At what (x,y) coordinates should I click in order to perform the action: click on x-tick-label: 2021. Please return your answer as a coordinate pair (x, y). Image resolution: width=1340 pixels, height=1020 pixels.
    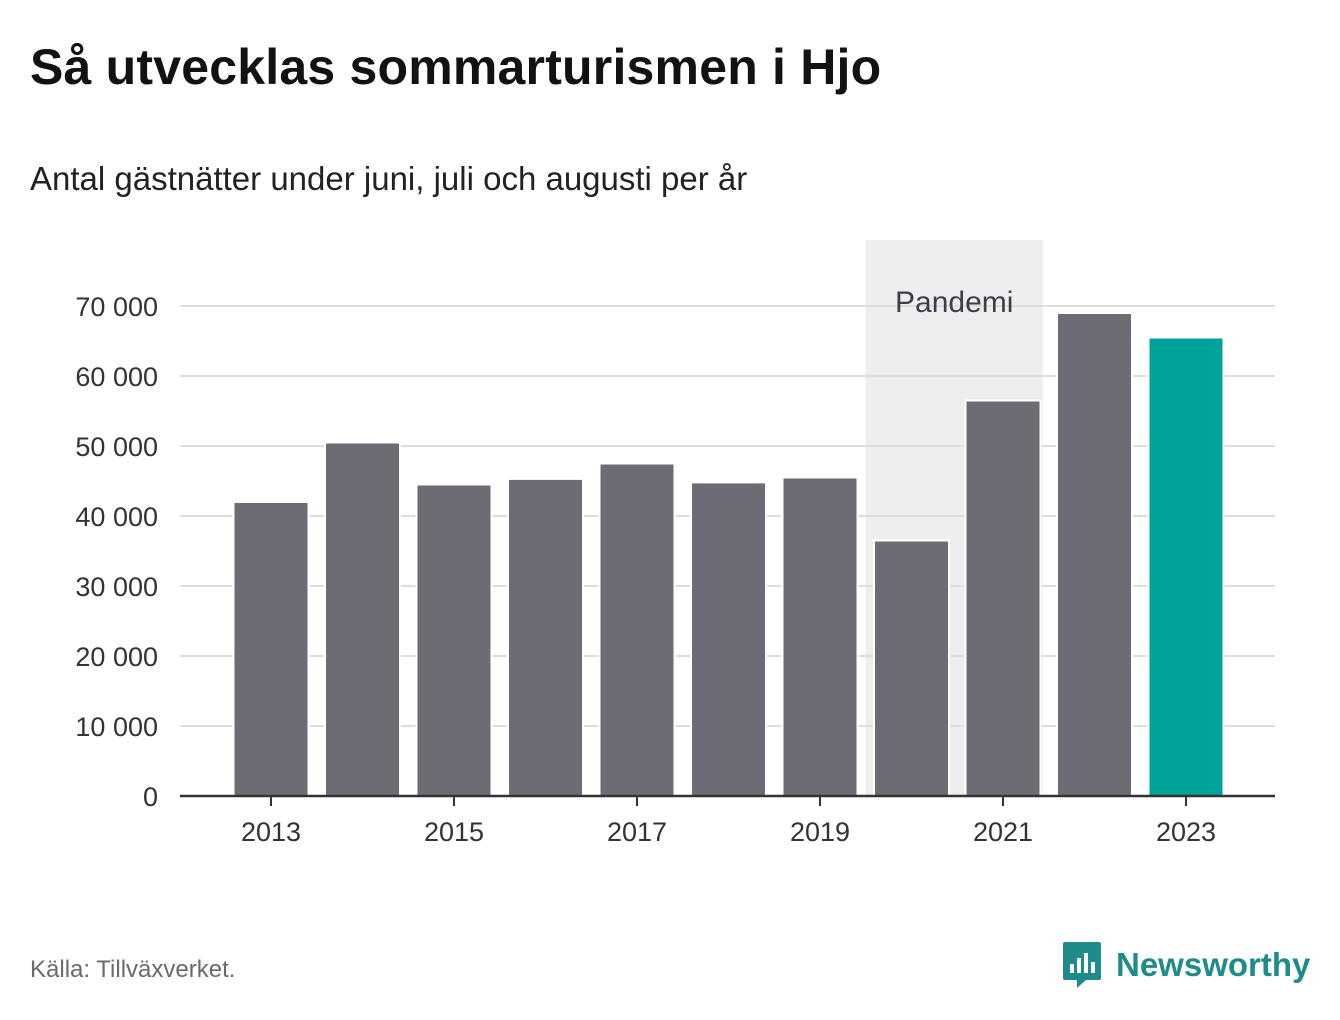
    Looking at the image, I should click on (1003, 832).